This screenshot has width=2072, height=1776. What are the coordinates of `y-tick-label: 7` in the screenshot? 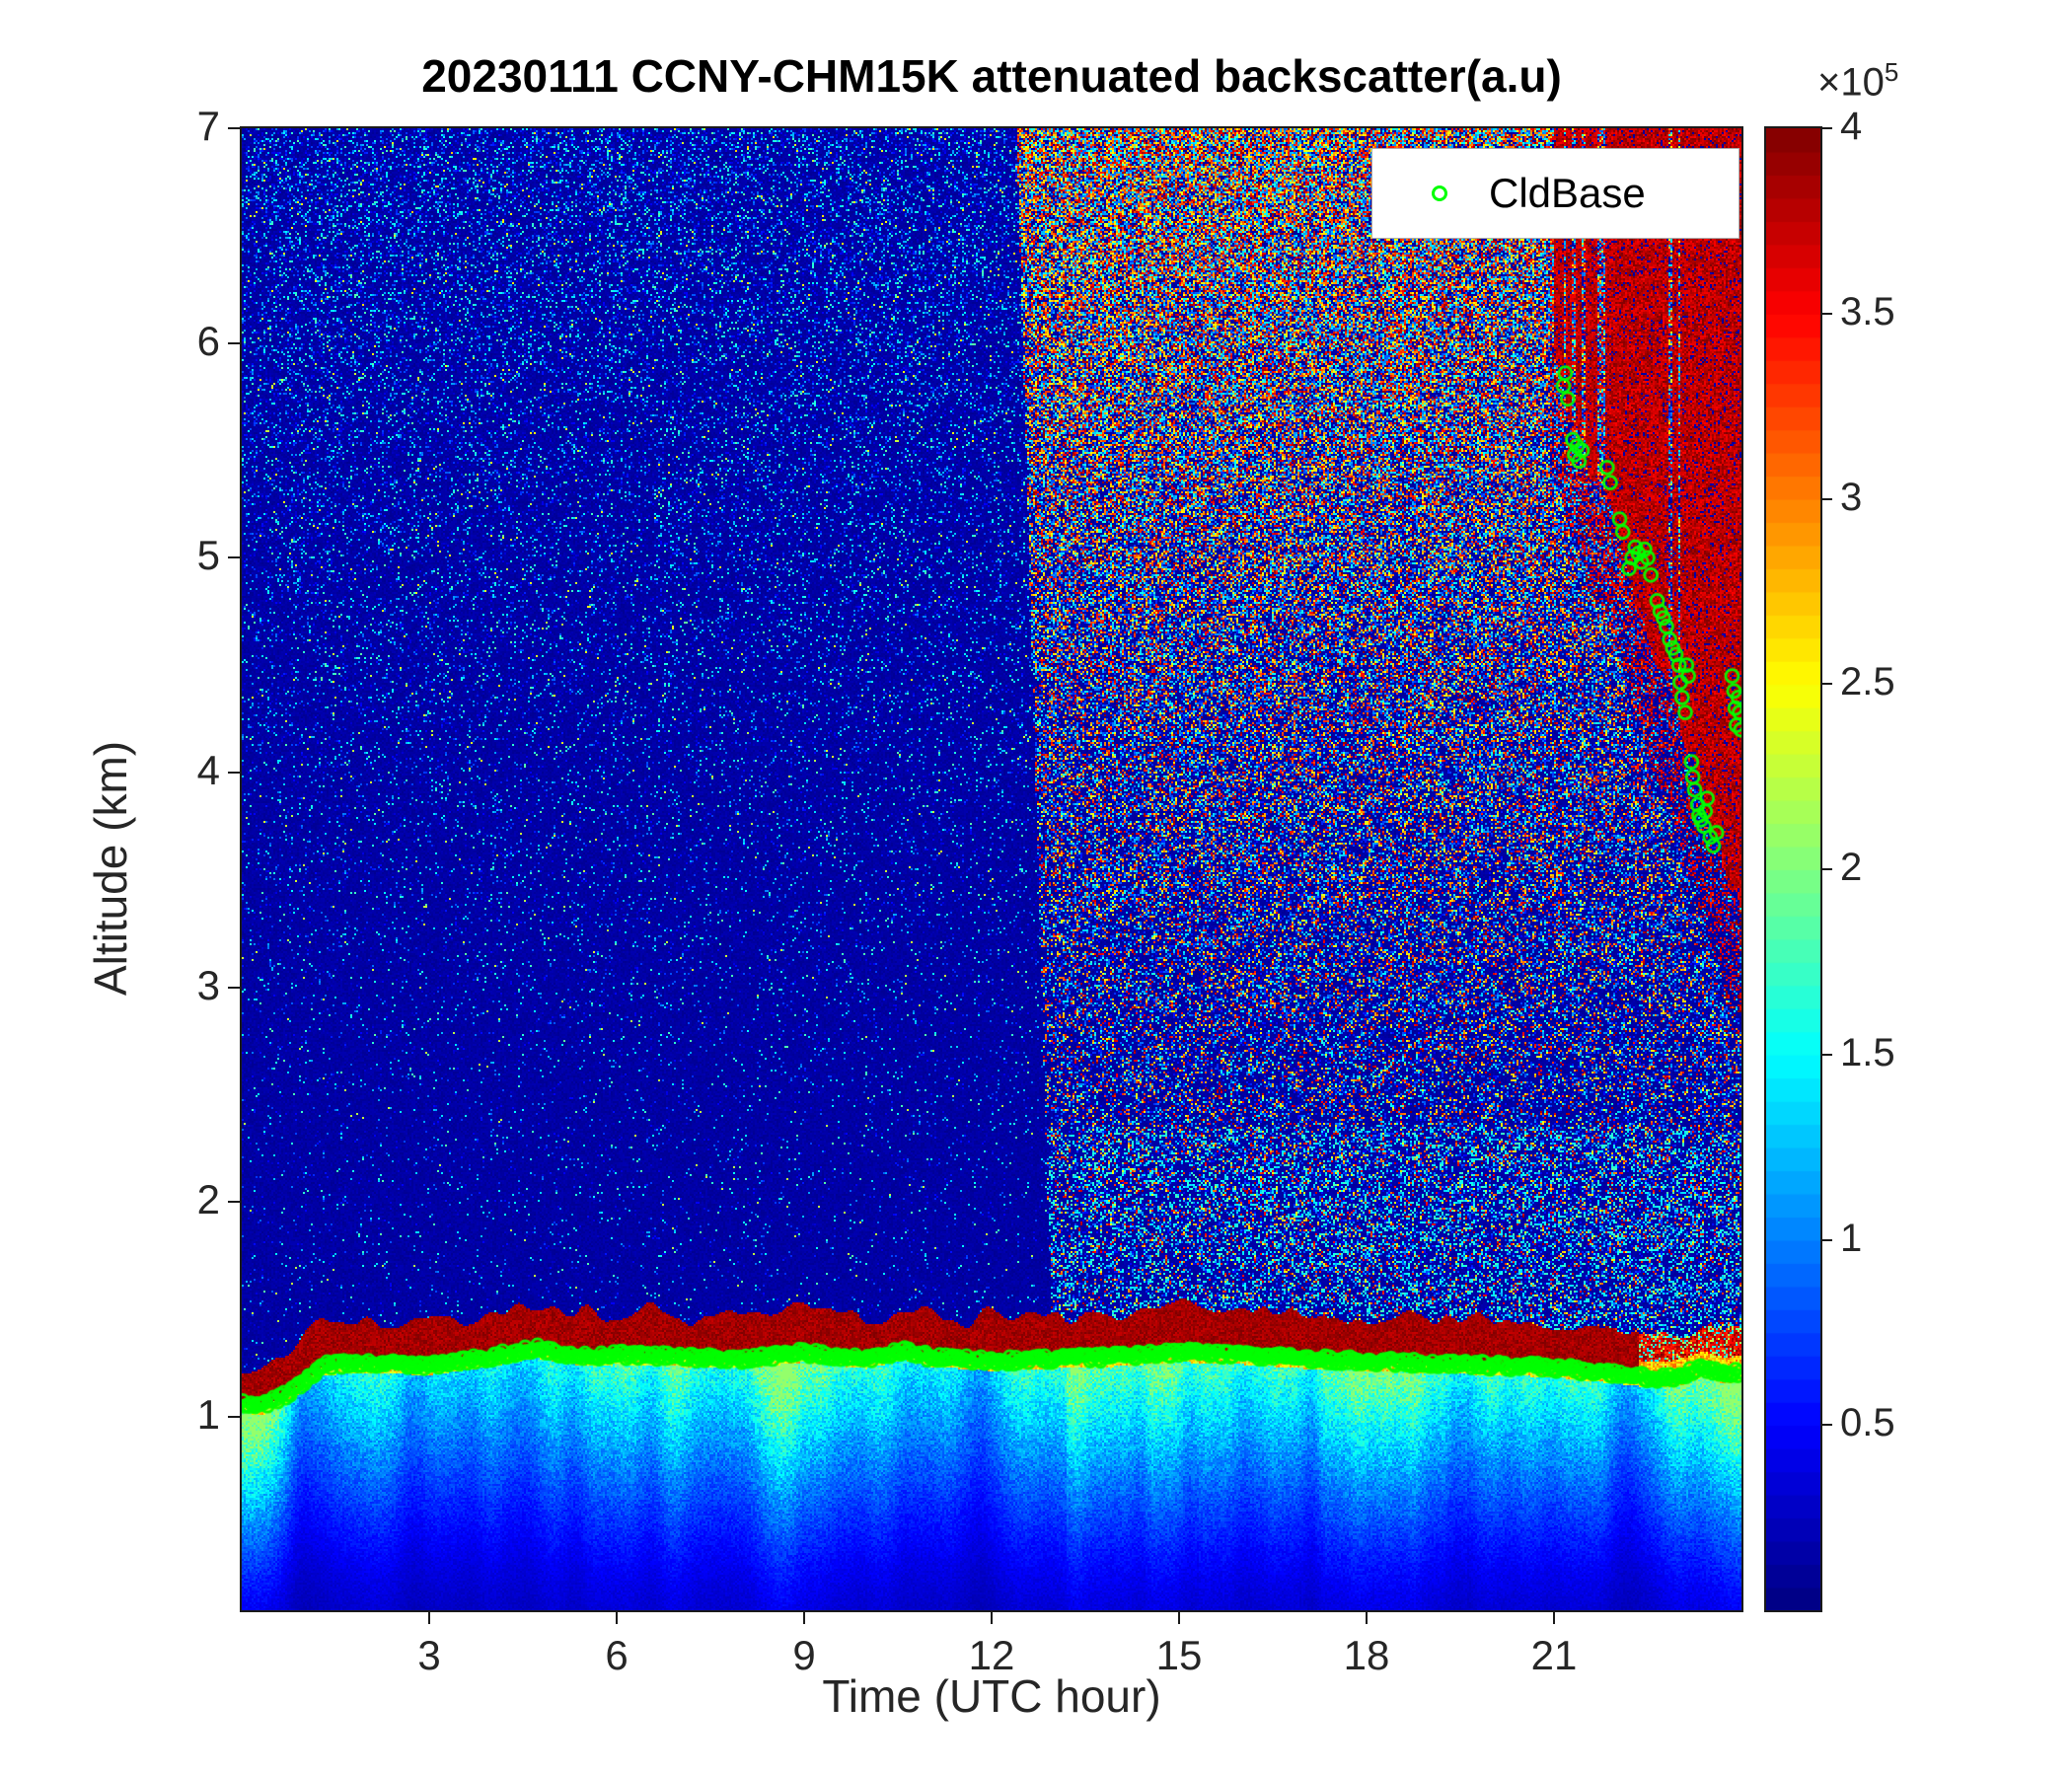 It's located at (208, 126).